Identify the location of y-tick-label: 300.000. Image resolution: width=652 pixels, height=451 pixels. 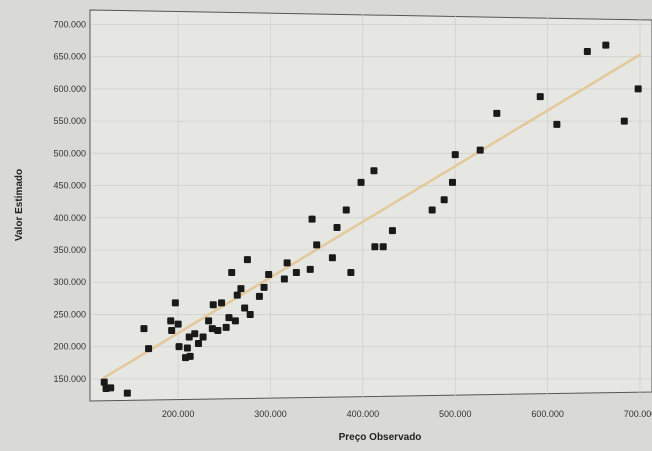
(69, 282).